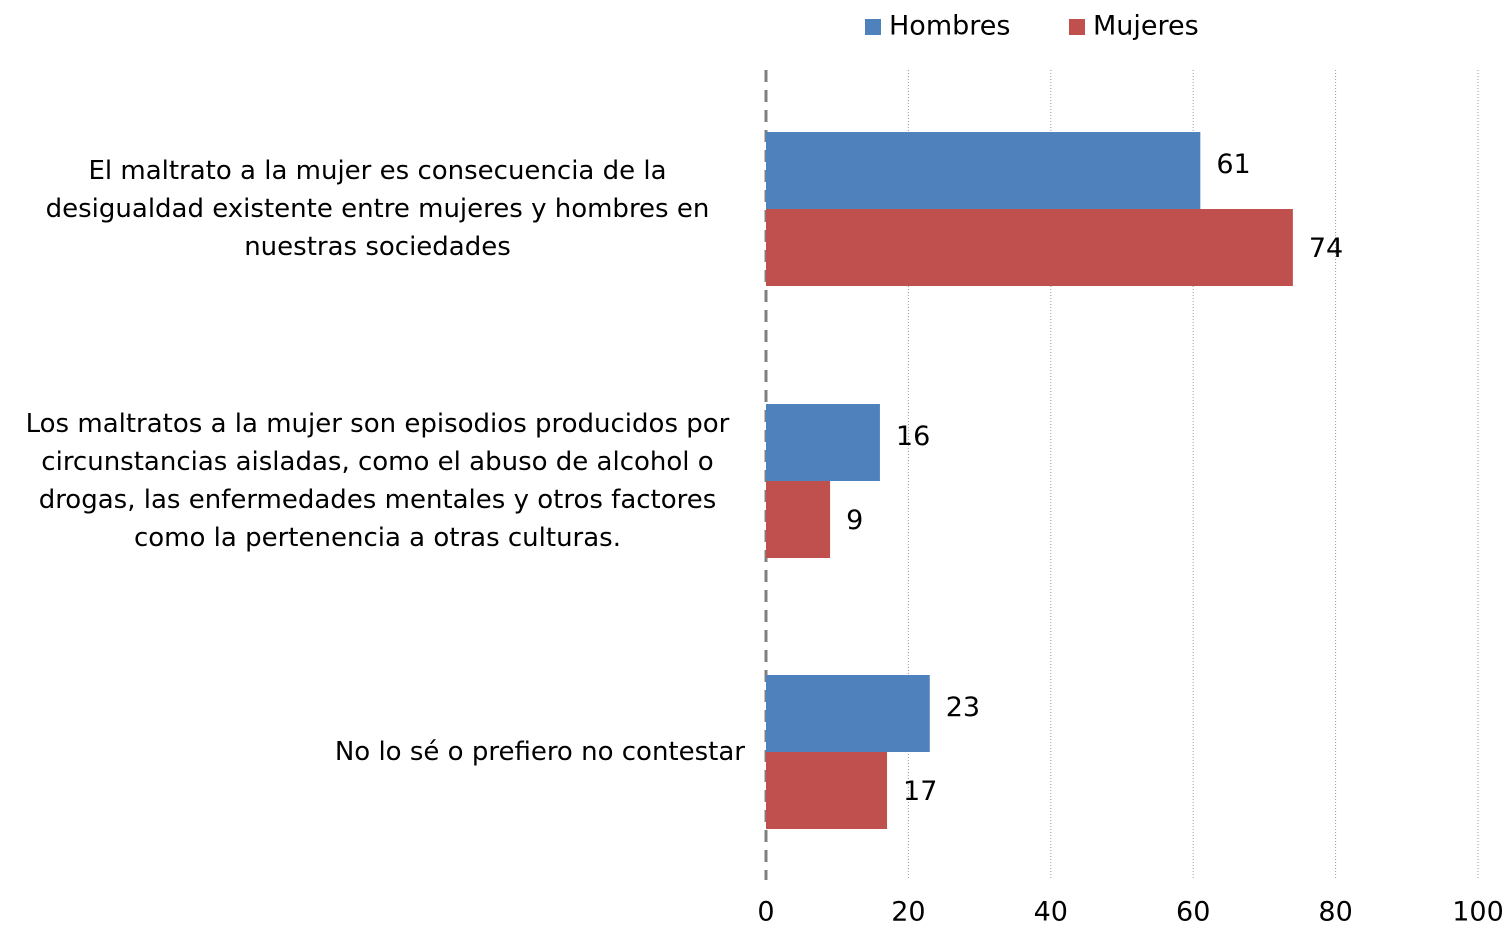 Image resolution: width=1507 pixels, height=942 pixels. What do you see at coordinates (1051, 912) in the screenshot?
I see `x-tick-label: 40` at bounding box center [1051, 912].